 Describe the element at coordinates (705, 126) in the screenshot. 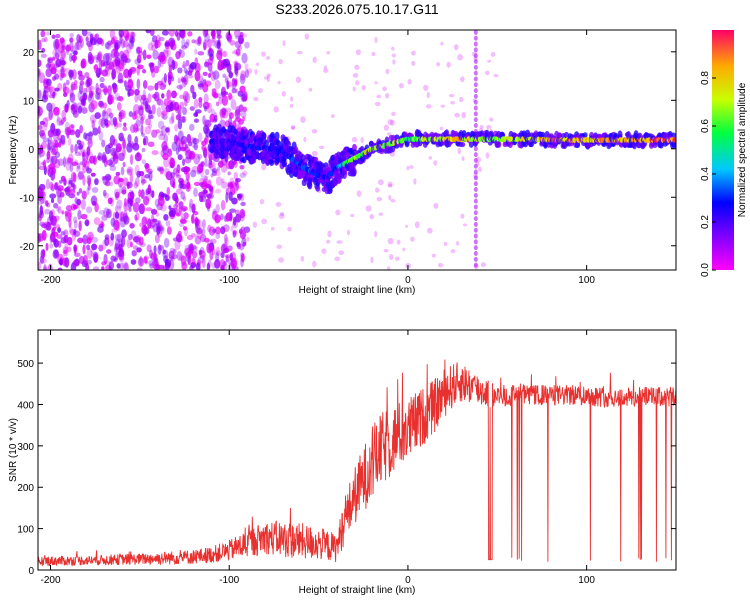

I see `colorbar-tick-label: 0.6` at that location.